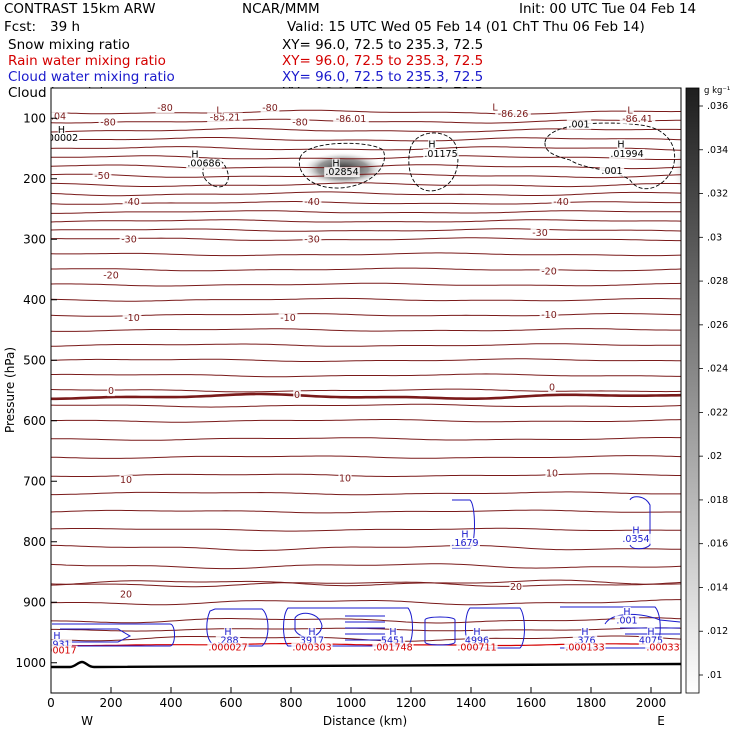 The image size is (740, 740). Describe the element at coordinates (392, 648) in the screenshot. I see `rain-max-label: .001748` at that location.